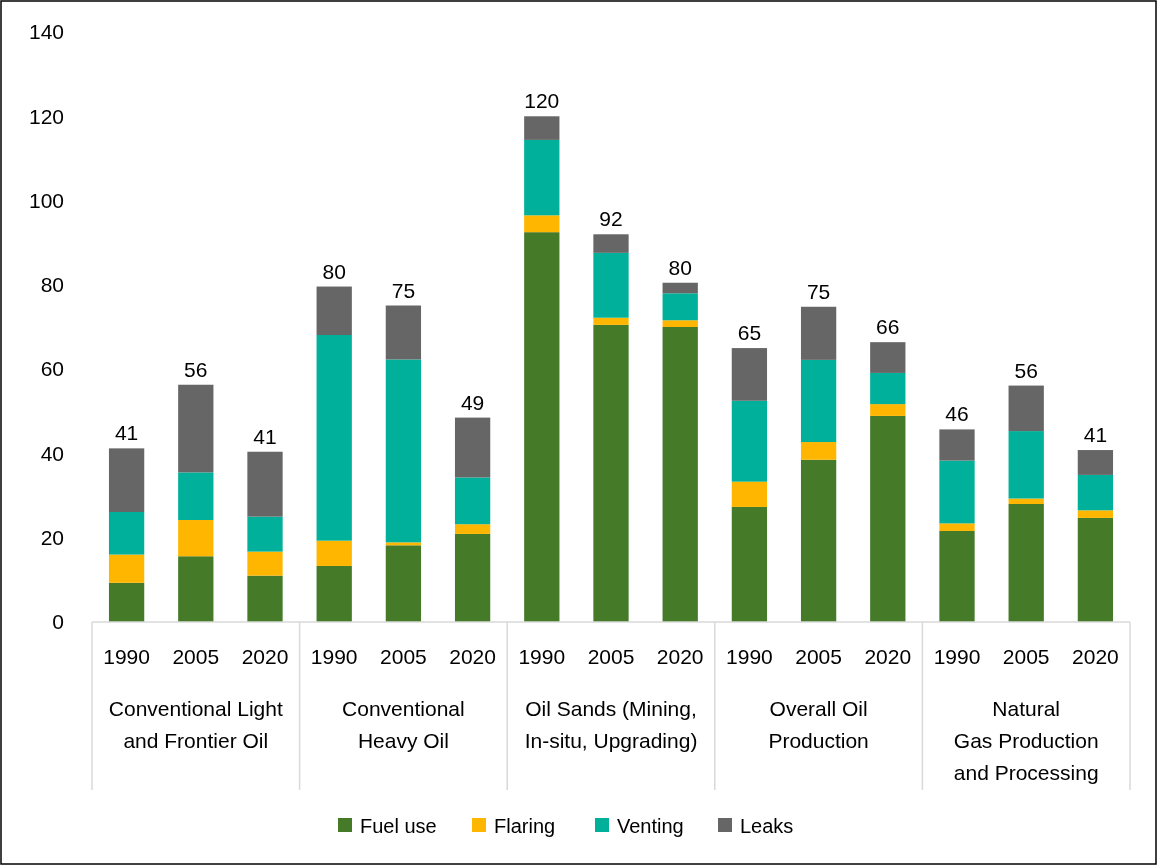  Describe the element at coordinates (46, 200) in the screenshot. I see `y-tick-label: 100` at that location.